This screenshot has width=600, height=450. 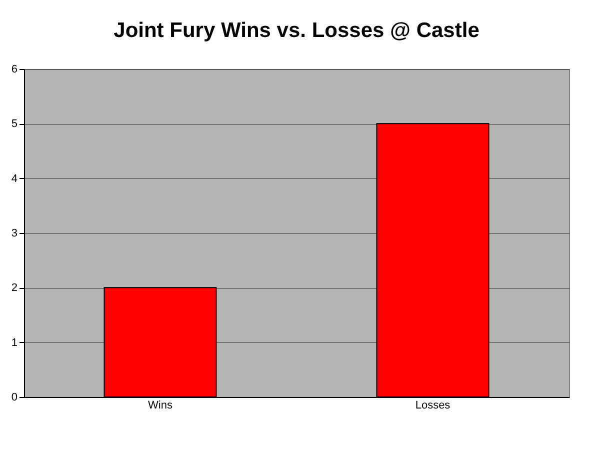 I want to click on y-tick-label: 0, so click(x=14, y=398).